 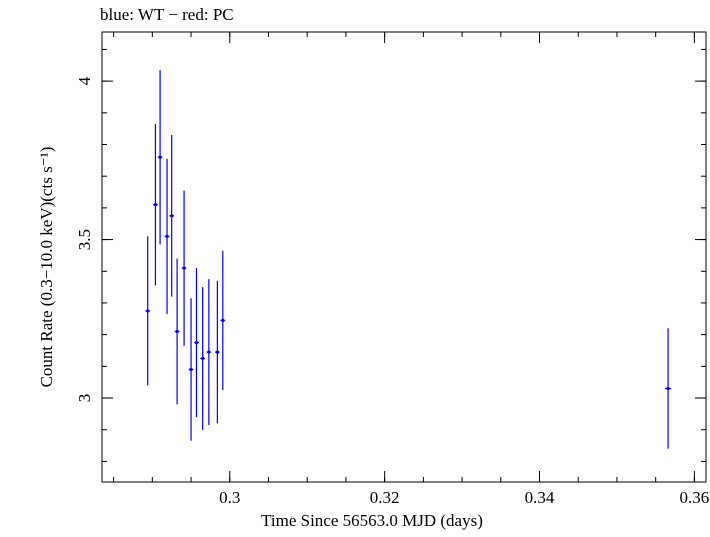 I want to click on x-tick-label: 0.34, so click(x=540, y=497).